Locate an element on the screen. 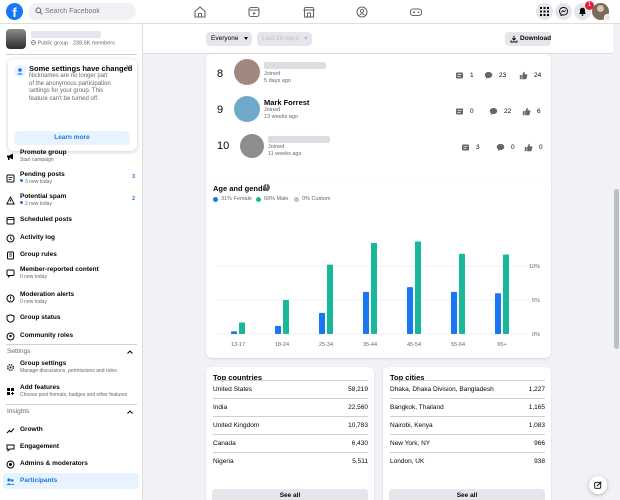 This screenshot has height=500, width=620. date-range-value: Last 28 days is located at coordinates (280, 38).